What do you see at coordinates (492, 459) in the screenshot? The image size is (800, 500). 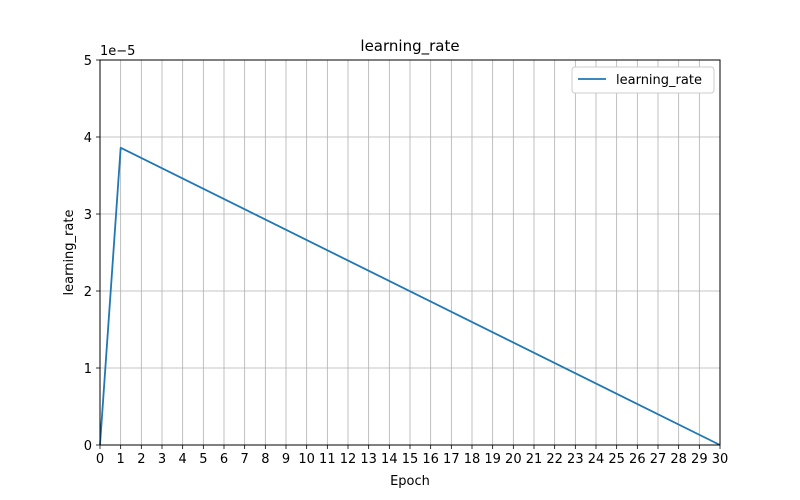 I see `x-tick-label: 19` at bounding box center [492, 459].